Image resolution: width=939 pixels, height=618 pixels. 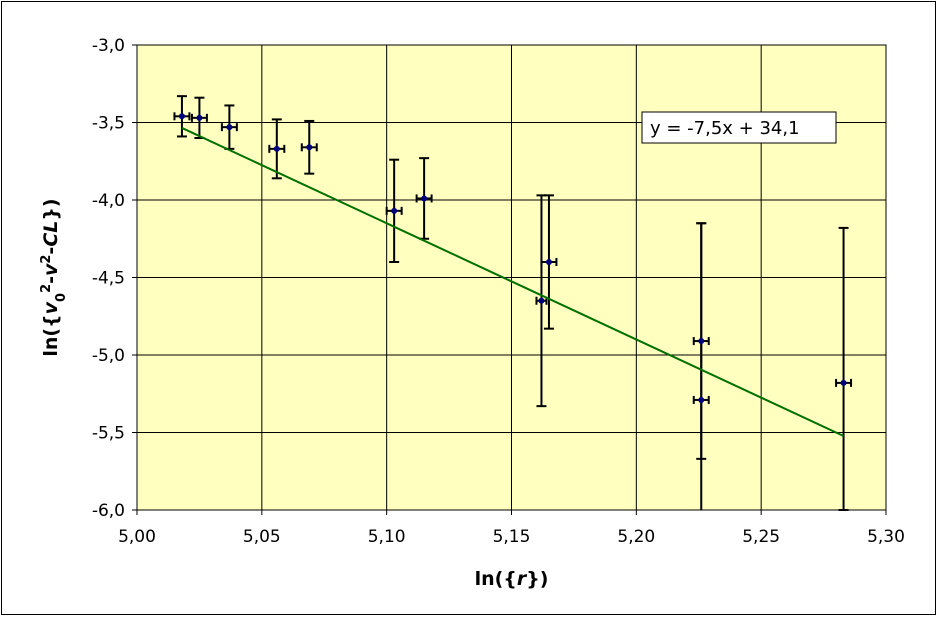 What do you see at coordinates (54, 277) in the screenshot?
I see `y-axis-title: ln({v02-v2-CL})` at bounding box center [54, 277].